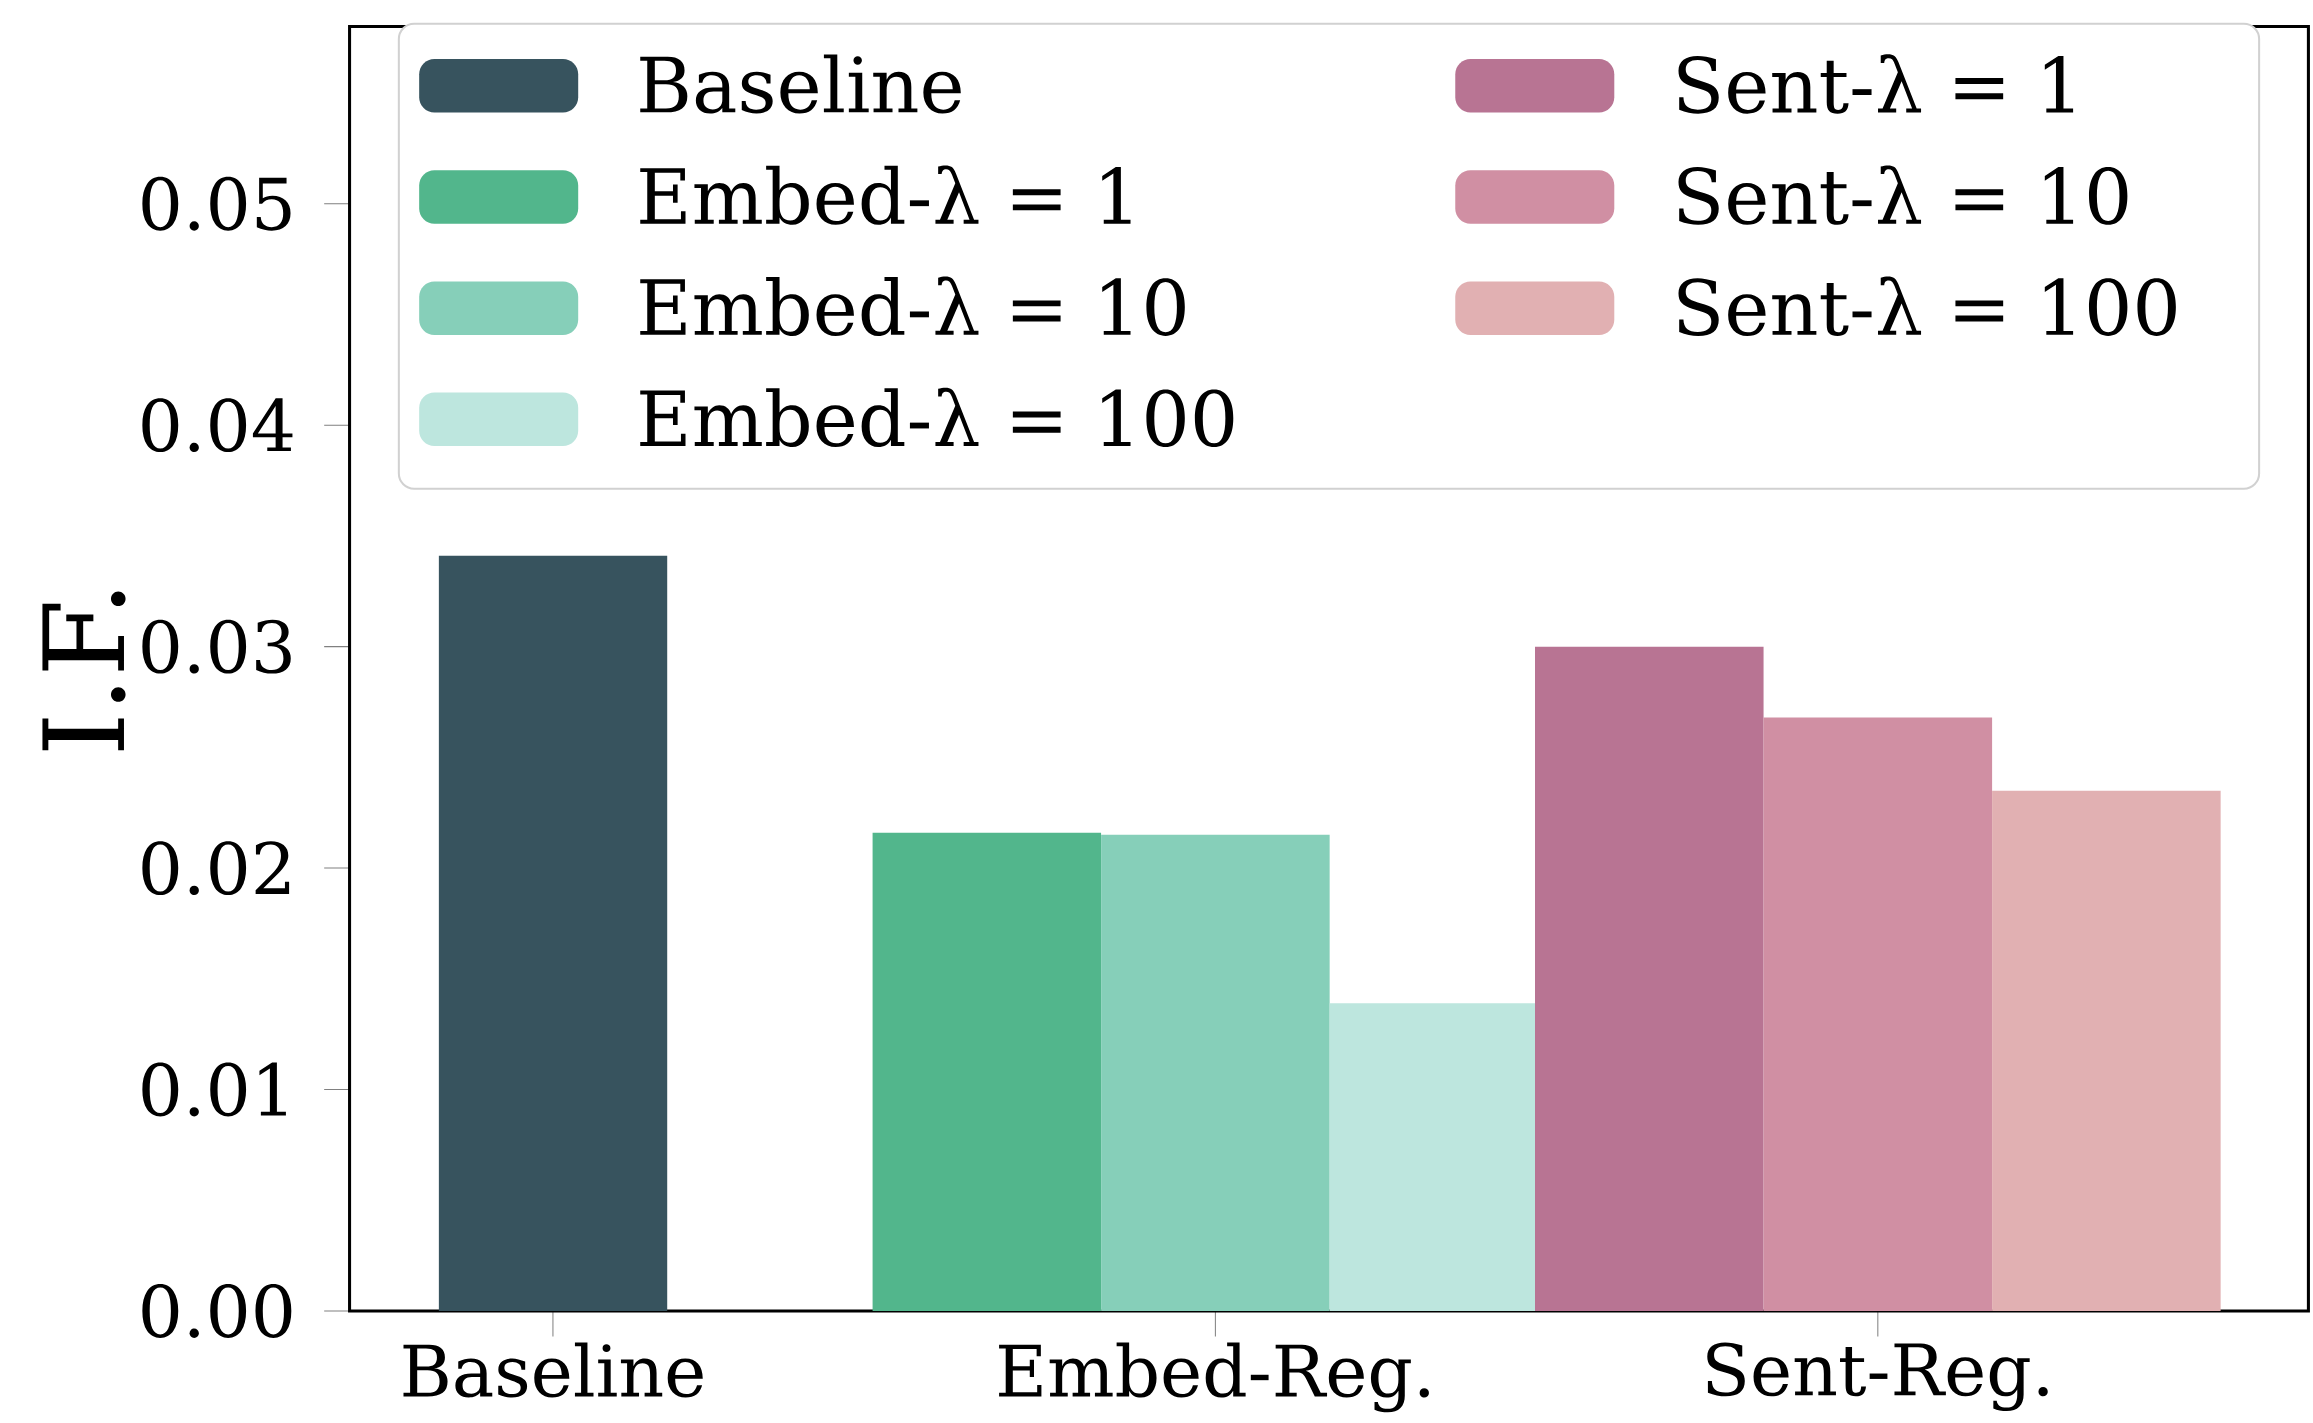  I want to click on y-tick-label: 0.01, so click(214, 1089).